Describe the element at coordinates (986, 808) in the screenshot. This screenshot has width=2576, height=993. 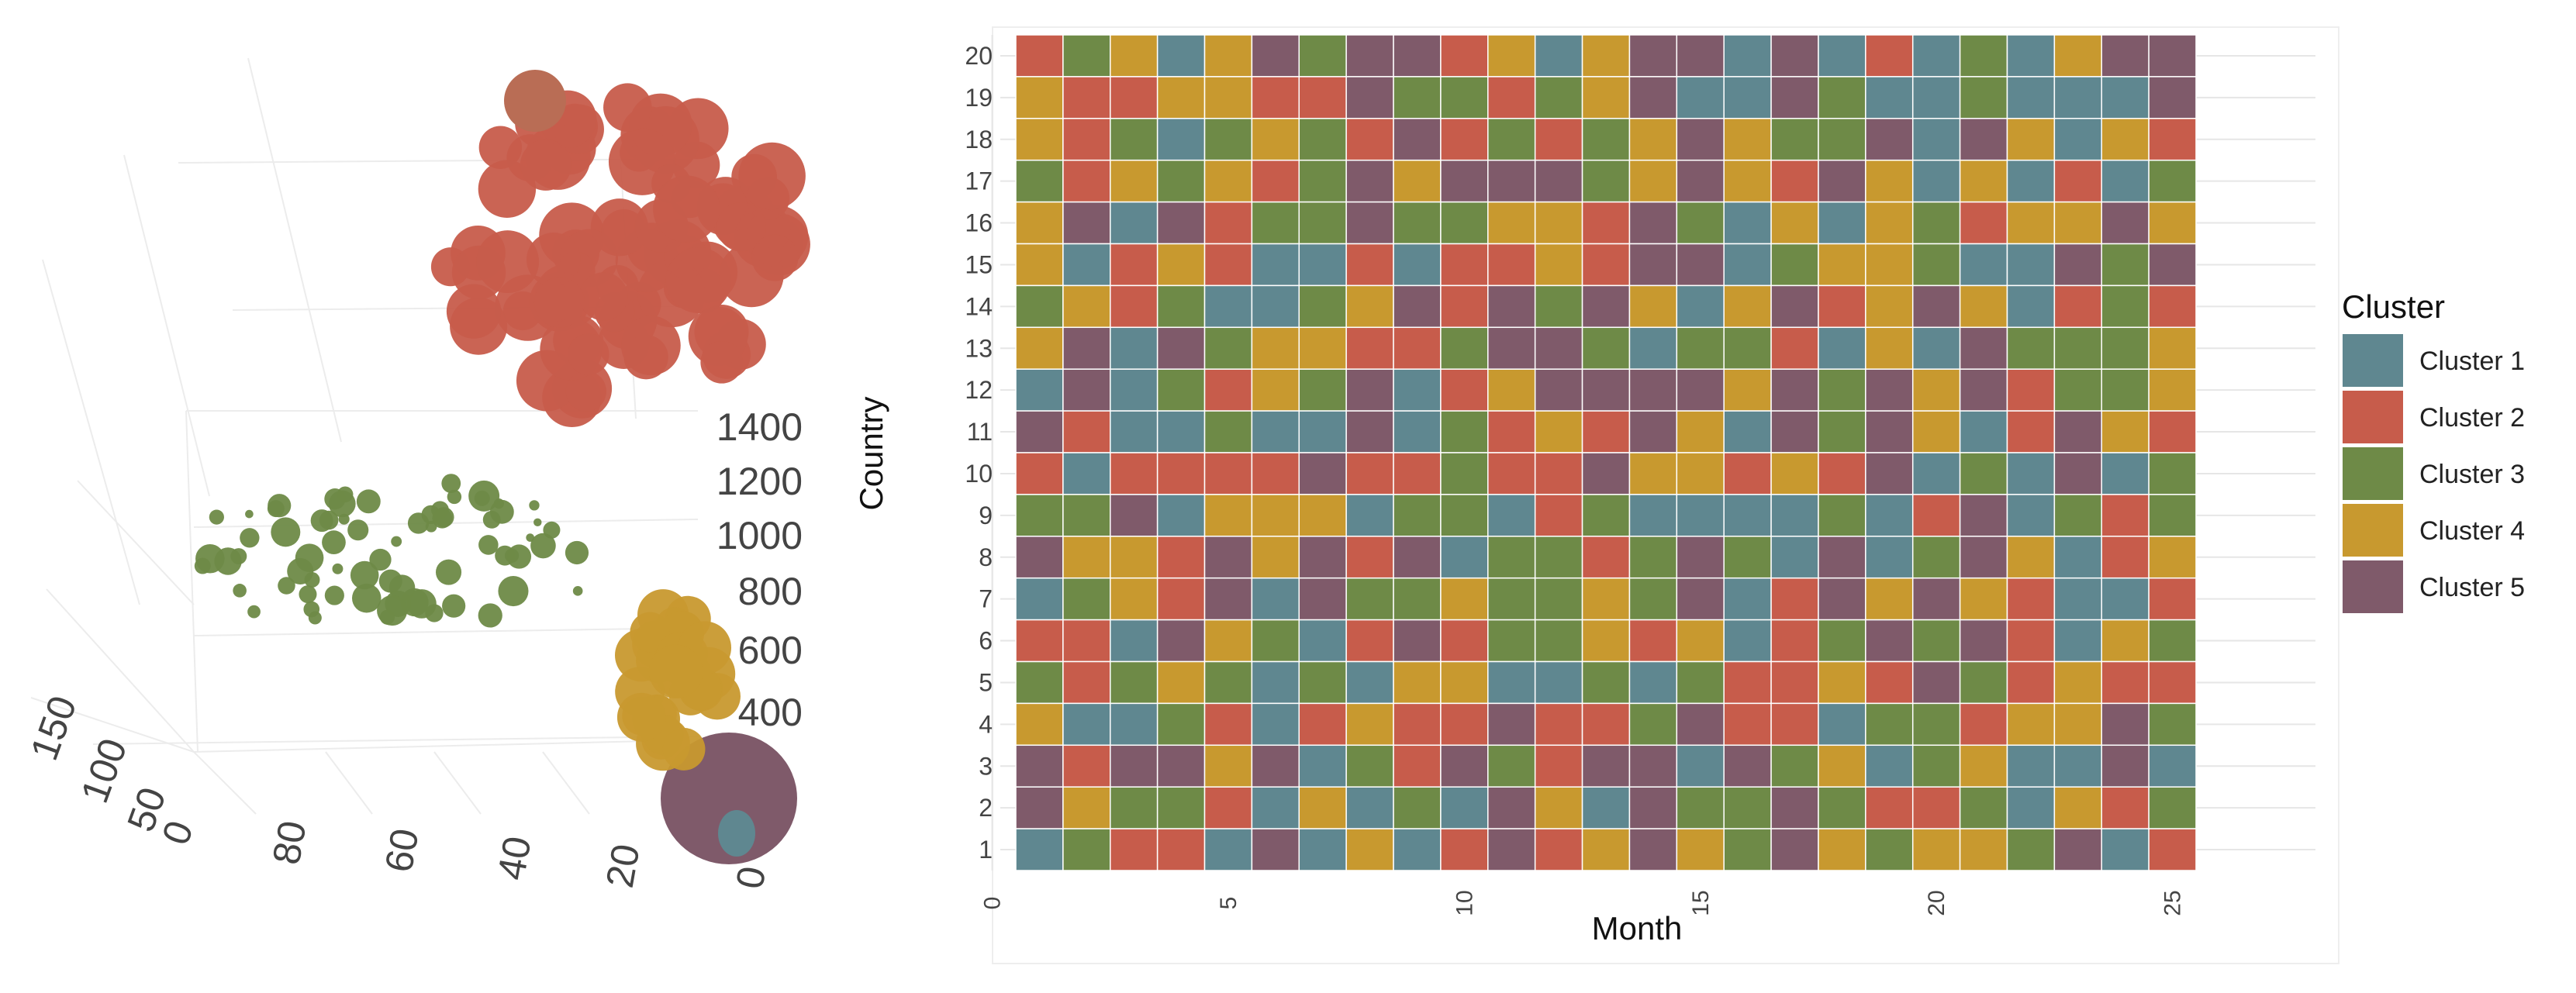
I see `y-tick-label: 2` at that location.